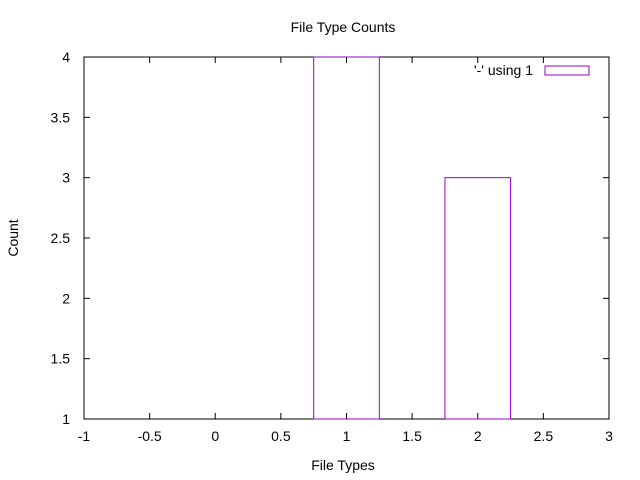  What do you see at coordinates (13, 237) in the screenshot?
I see `y-axis-label: Count` at bounding box center [13, 237].